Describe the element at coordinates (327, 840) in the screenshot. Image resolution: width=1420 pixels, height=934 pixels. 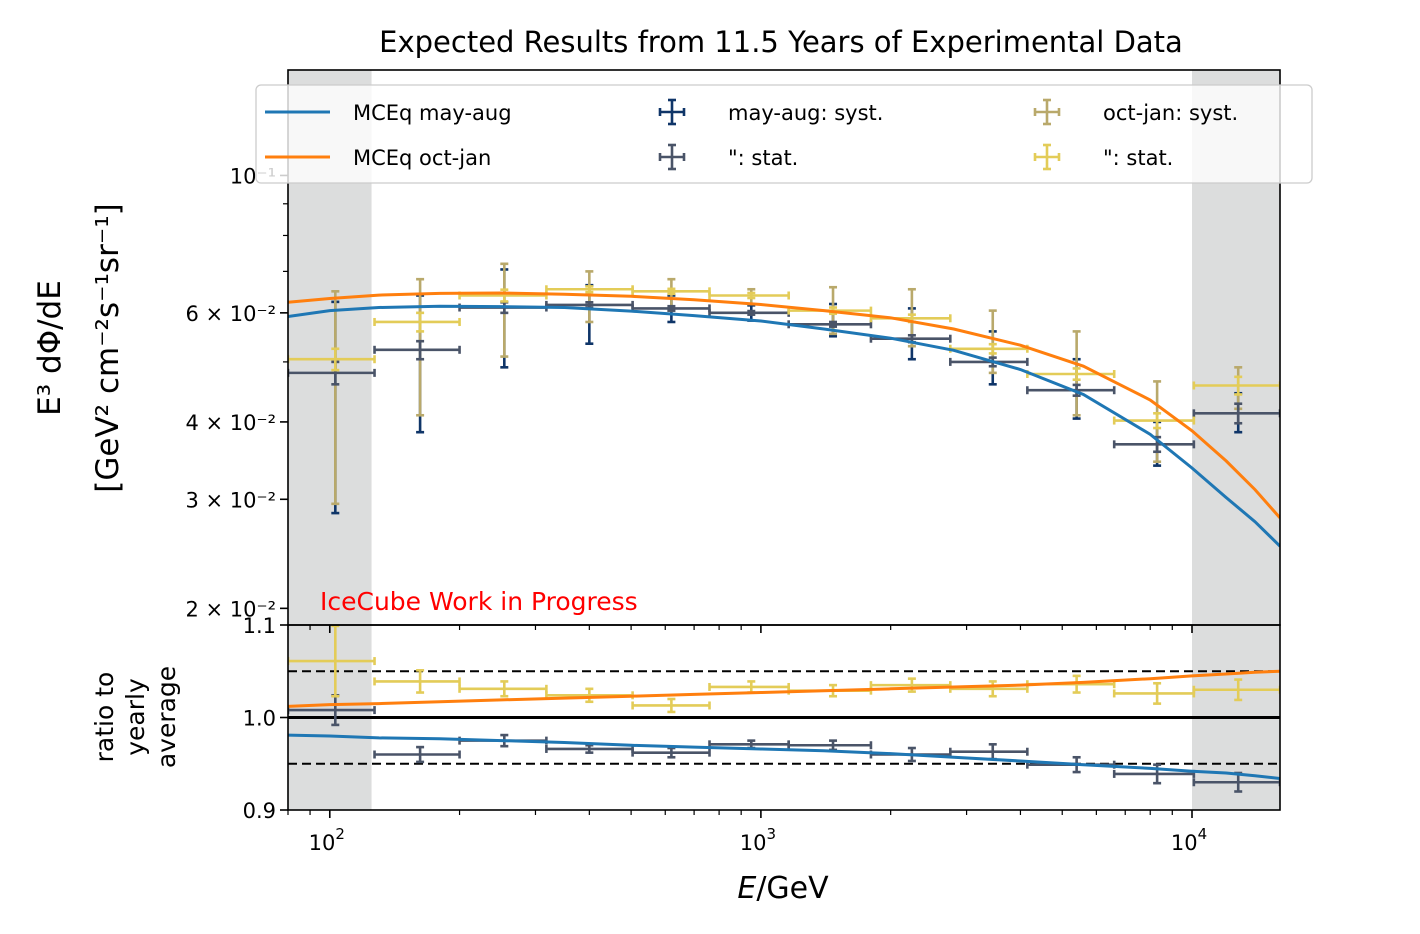
I see `x-tick-label-0: 10²` at that location.